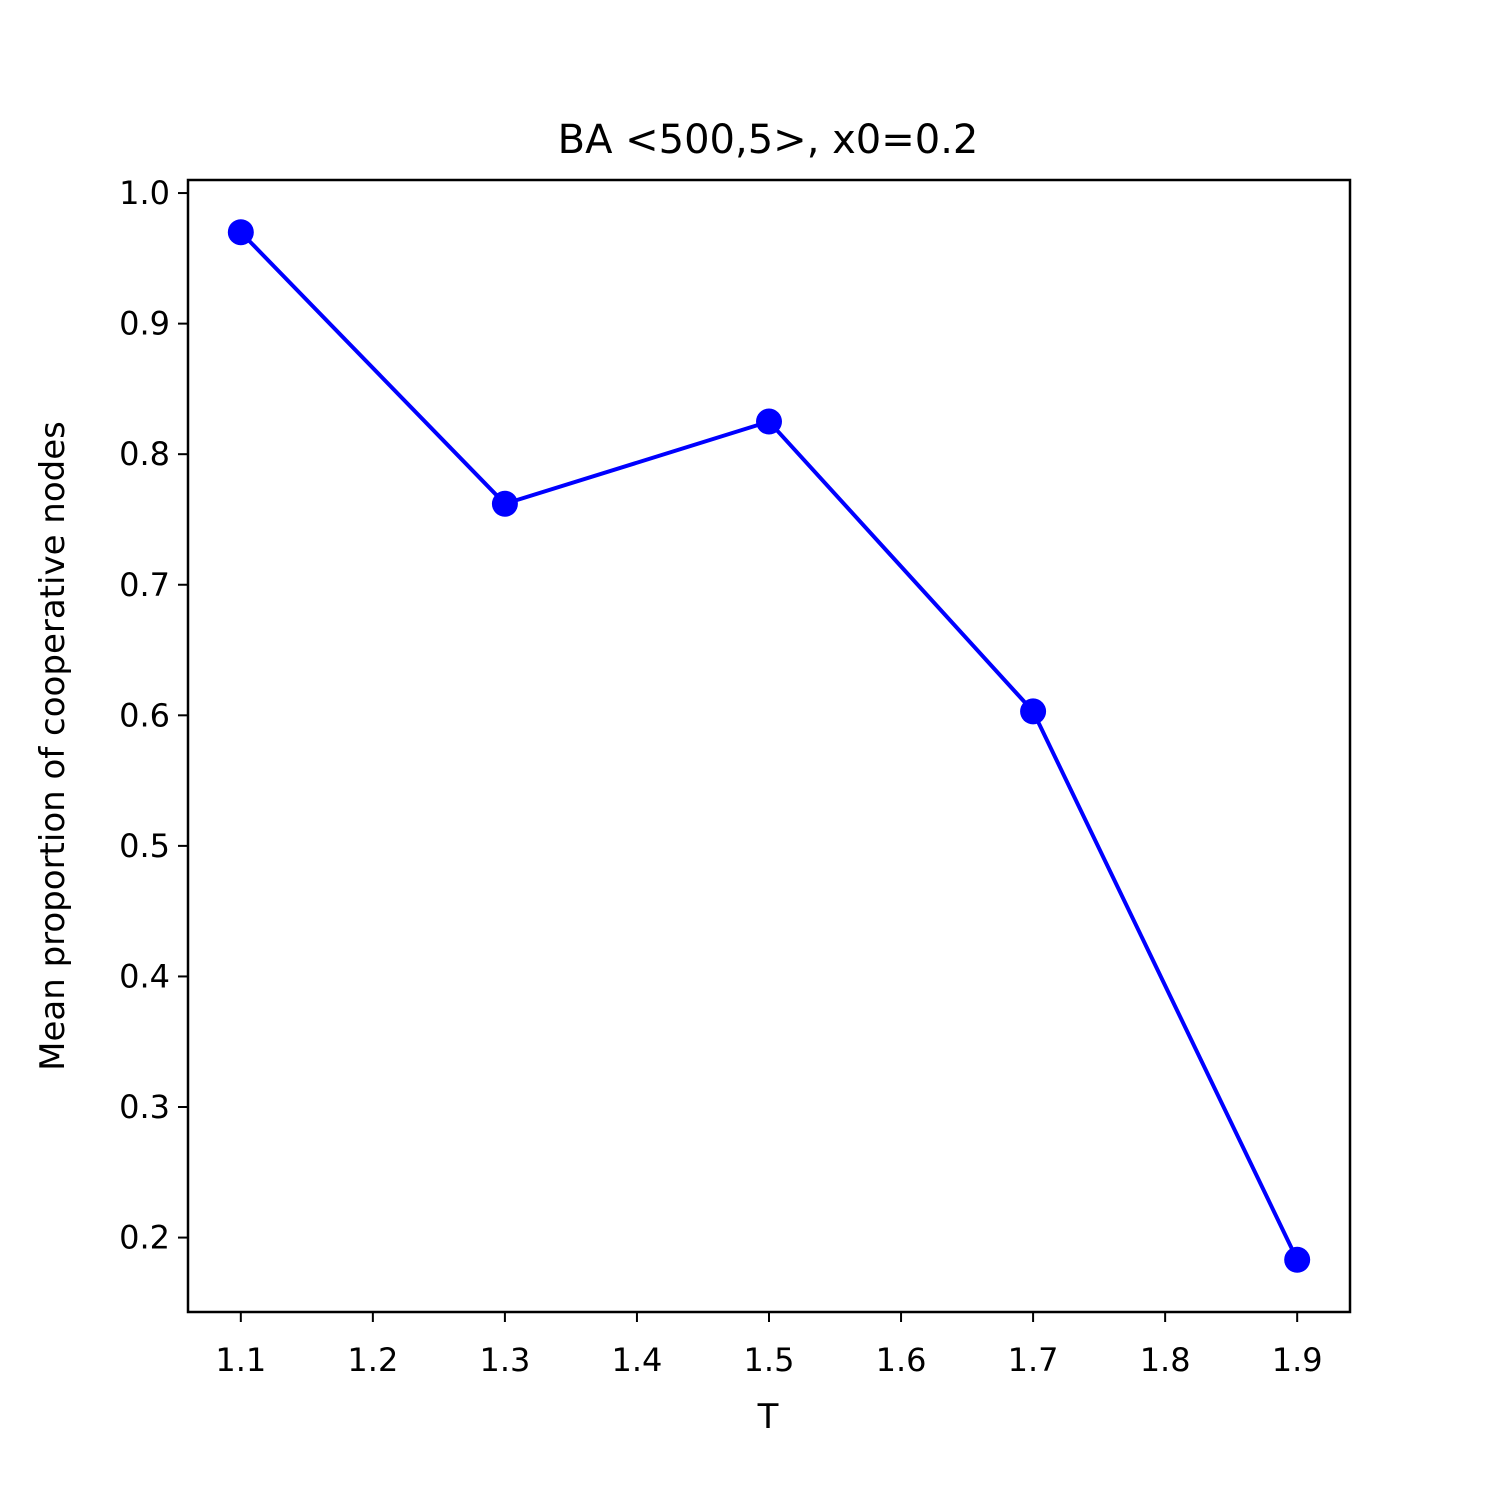  I want to click on y-tick-label: 0.2, so click(144, 1238).